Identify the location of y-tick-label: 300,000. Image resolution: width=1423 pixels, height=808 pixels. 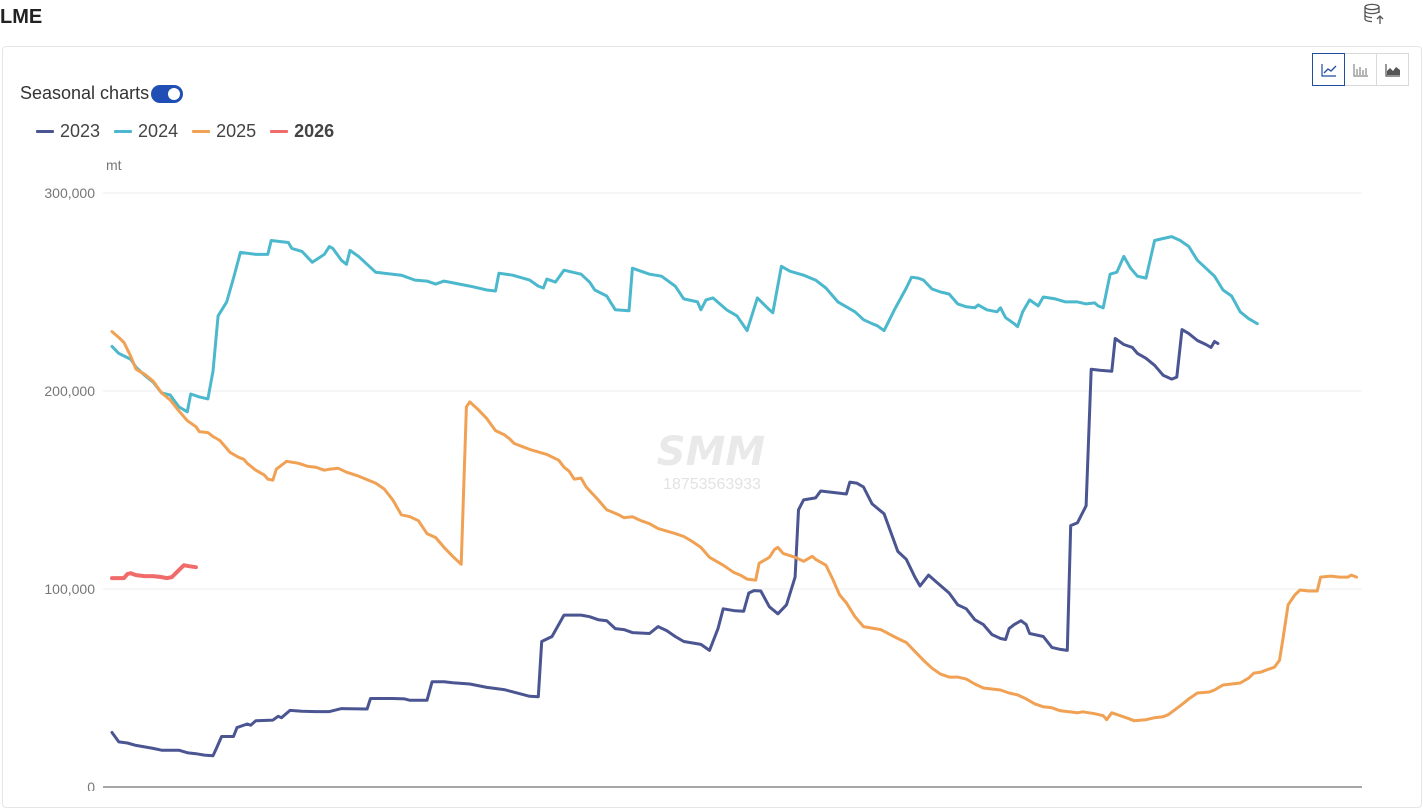
(69, 193).